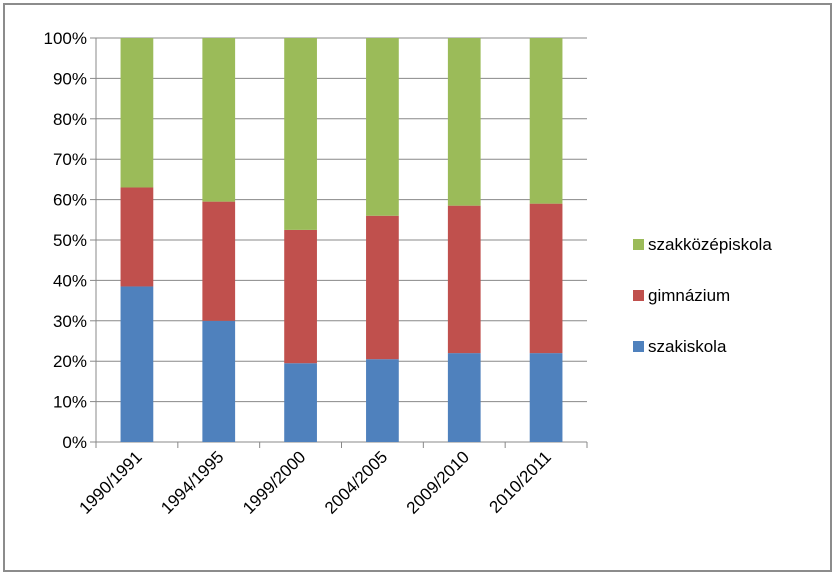 The image size is (839, 579). I want to click on legend-label: gimnázium, so click(689, 295).